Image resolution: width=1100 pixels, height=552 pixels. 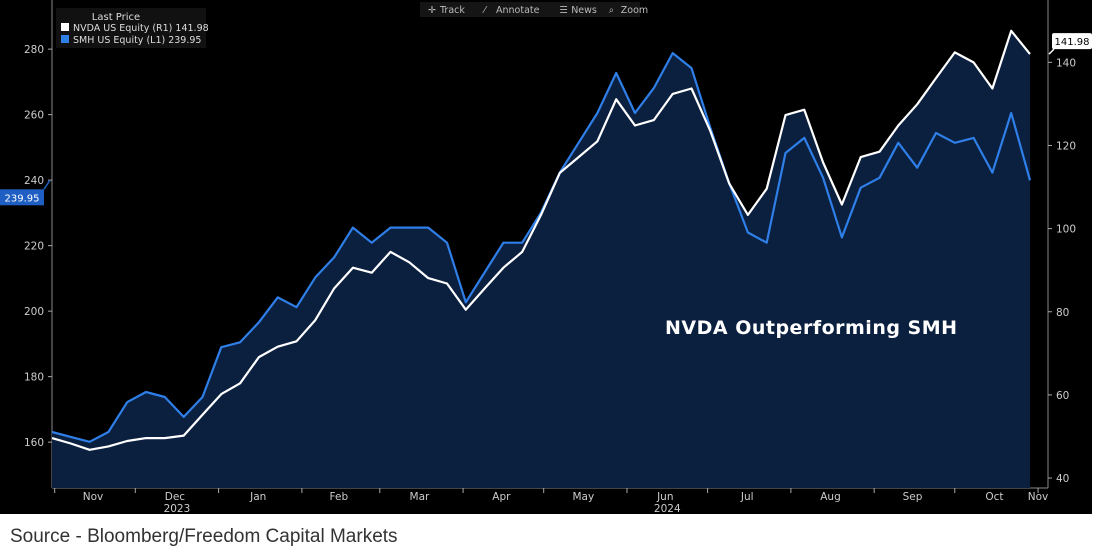 What do you see at coordinates (913, 497) in the screenshot?
I see `x-tick-label: Sep` at bounding box center [913, 497].